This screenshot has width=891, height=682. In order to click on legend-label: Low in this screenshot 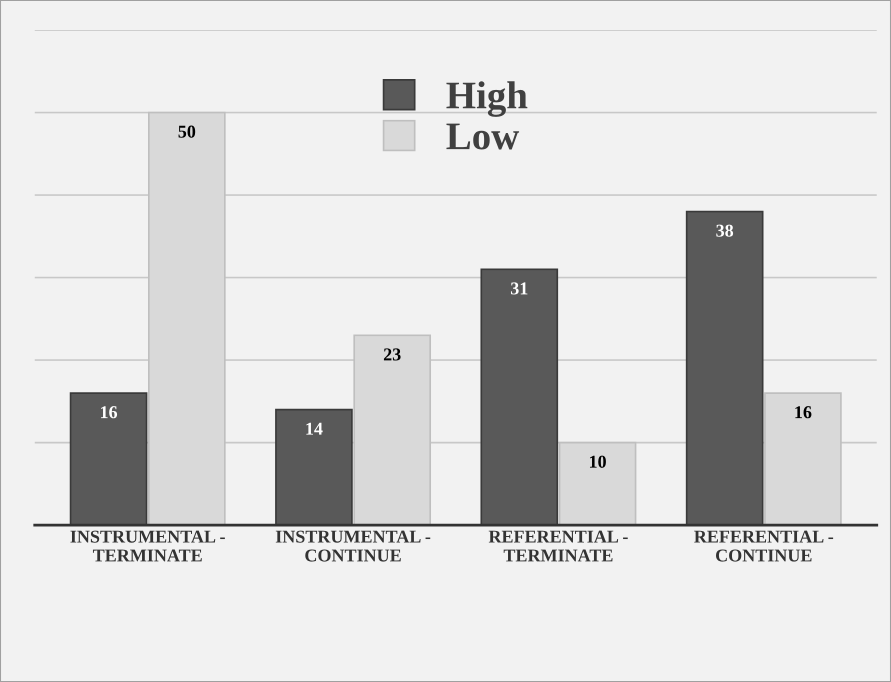, I will do `click(483, 137)`.